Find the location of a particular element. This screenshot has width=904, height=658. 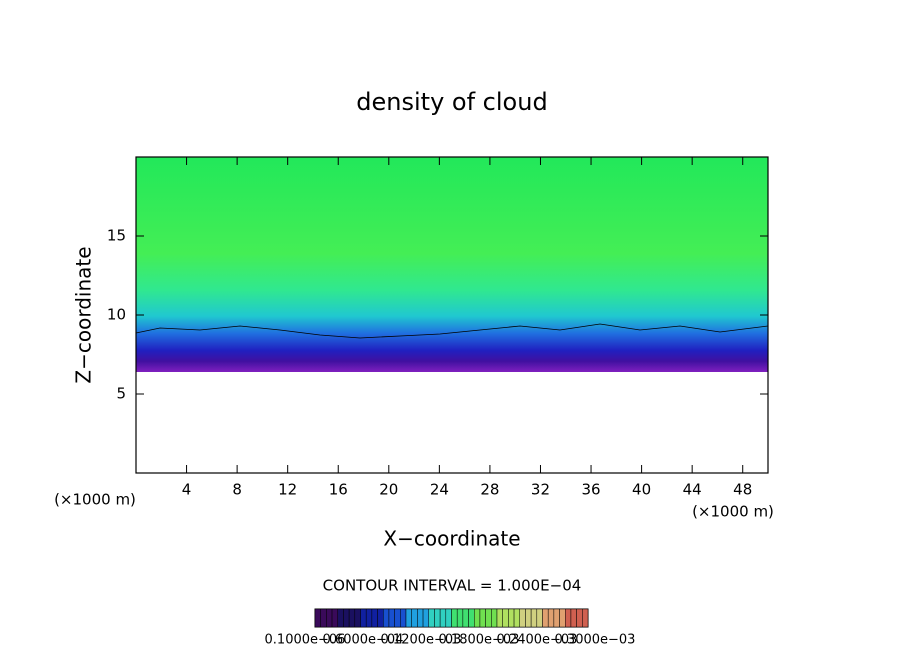

colorbar-label: 0.3000e−03 is located at coordinates (595, 640).